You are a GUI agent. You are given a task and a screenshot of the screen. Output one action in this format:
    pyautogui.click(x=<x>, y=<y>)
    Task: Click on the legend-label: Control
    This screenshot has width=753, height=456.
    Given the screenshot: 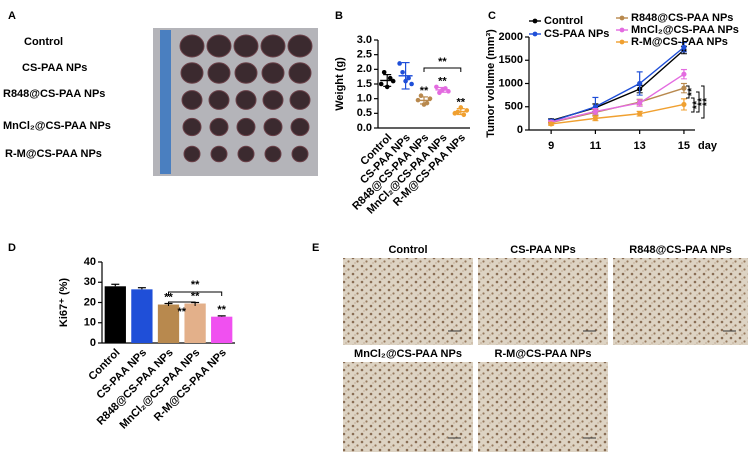 What is the action you would take?
    pyautogui.click(x=563, y=21)
    